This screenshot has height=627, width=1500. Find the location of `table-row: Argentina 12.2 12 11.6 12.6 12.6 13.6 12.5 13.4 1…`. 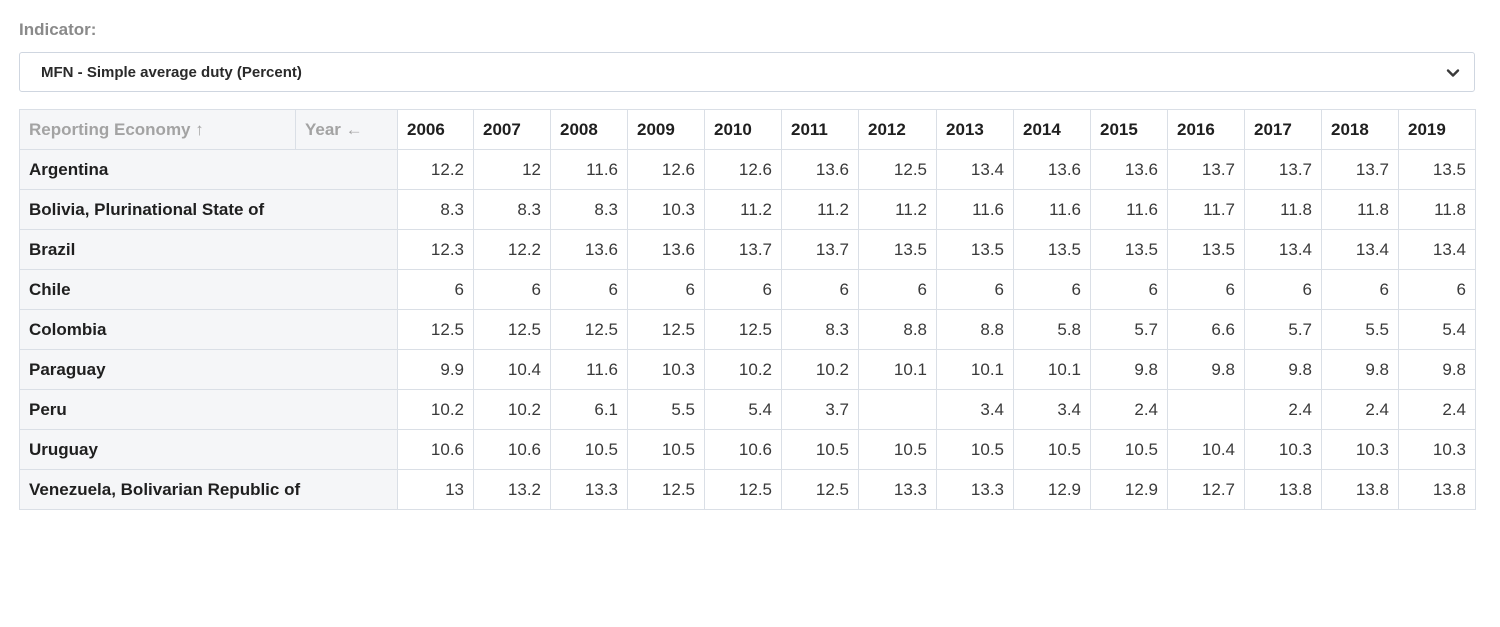

table-row: Argentina 12.2 12 11.6 12.6 12.6 13.6 12.5 13.4 1… is located at coordinates (747, 169).